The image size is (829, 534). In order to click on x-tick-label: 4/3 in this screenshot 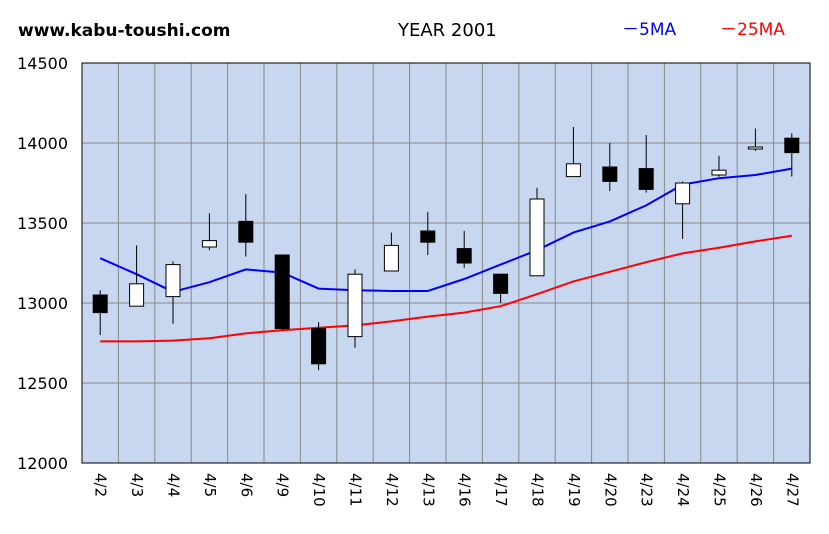, I will do `click(137, 485)`.